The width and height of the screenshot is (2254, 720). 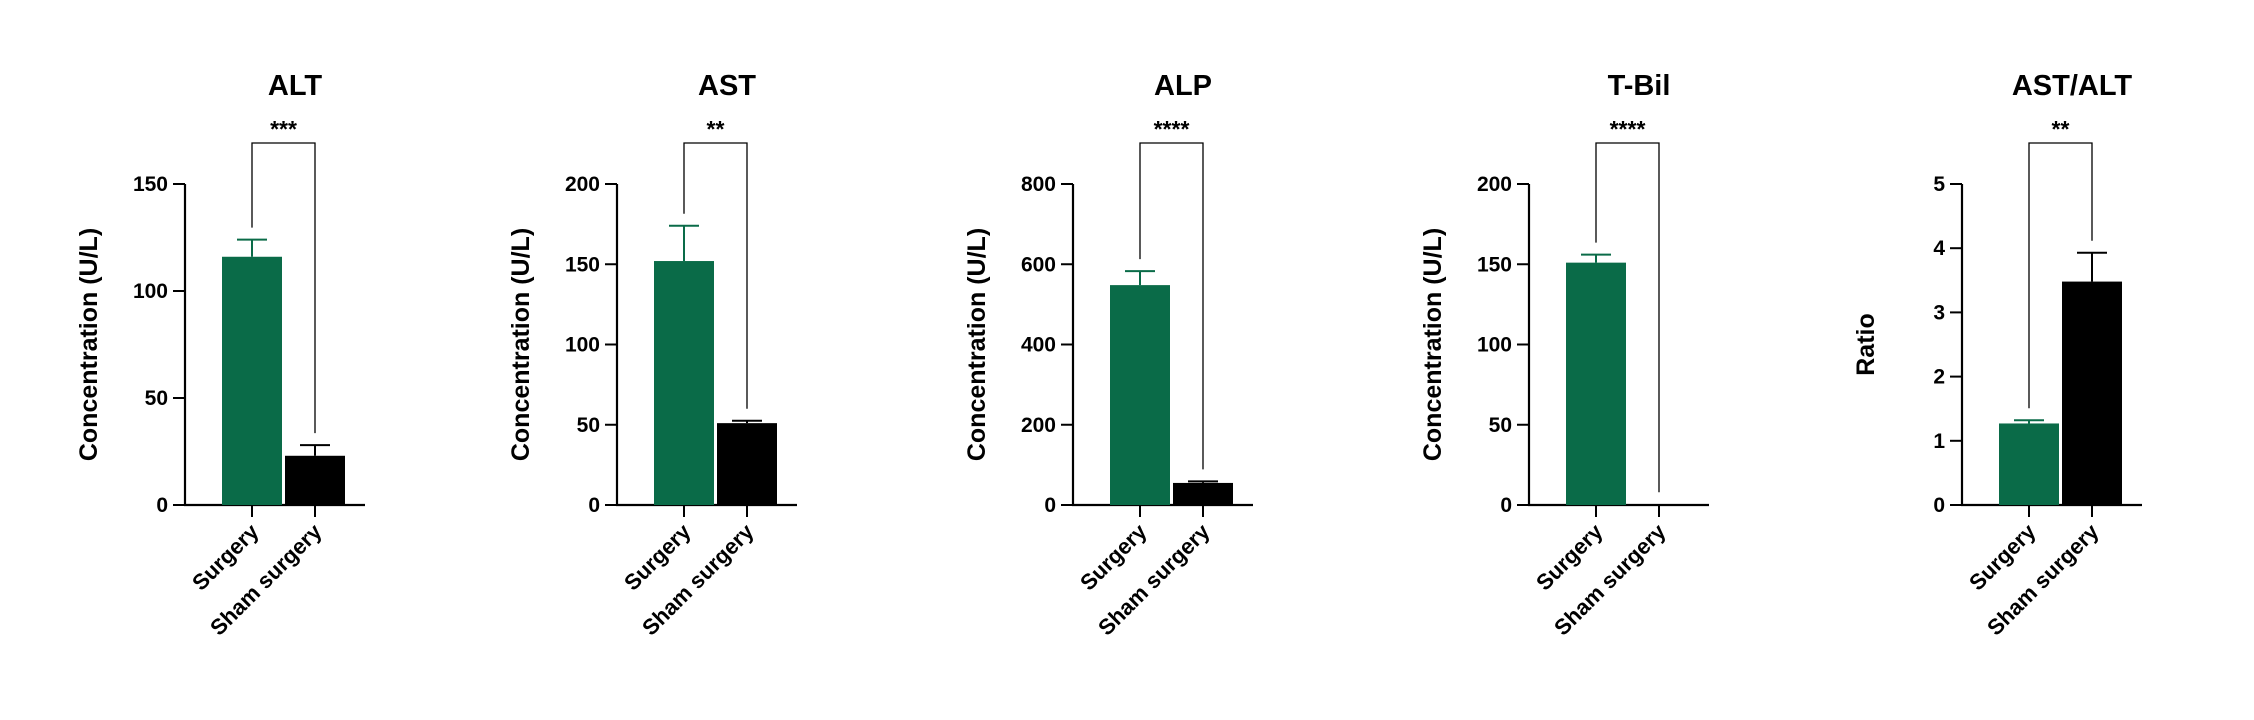 What do you see at coordinates (1939, 312) in the screenshot?
I see `y-tick-label: 3` at bounding box center [1939, 312].